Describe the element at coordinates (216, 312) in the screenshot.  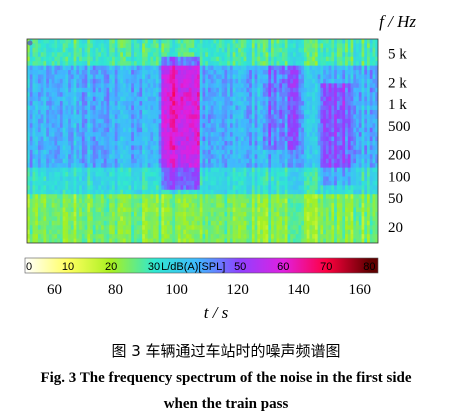
I see `x-axis-label: t / s` at that location.